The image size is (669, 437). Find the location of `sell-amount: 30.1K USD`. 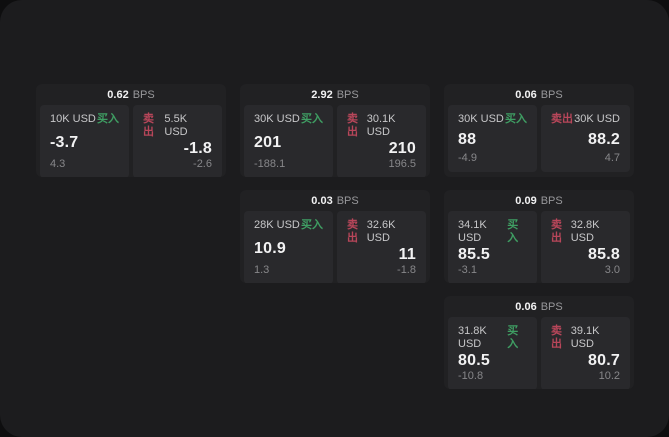

sell-amount: 30.1K USD is located at coordinates (381, 125).